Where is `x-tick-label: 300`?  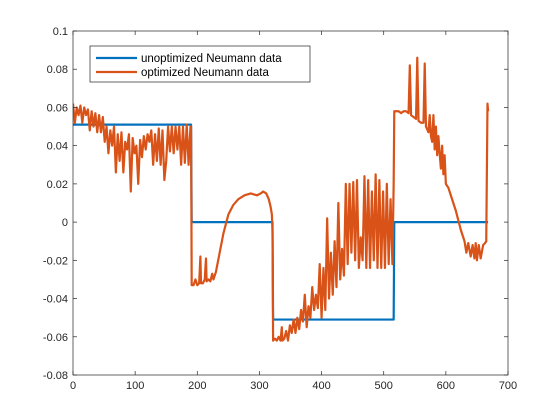 x-tick-label: 300 is located at coordinates (259, 386).